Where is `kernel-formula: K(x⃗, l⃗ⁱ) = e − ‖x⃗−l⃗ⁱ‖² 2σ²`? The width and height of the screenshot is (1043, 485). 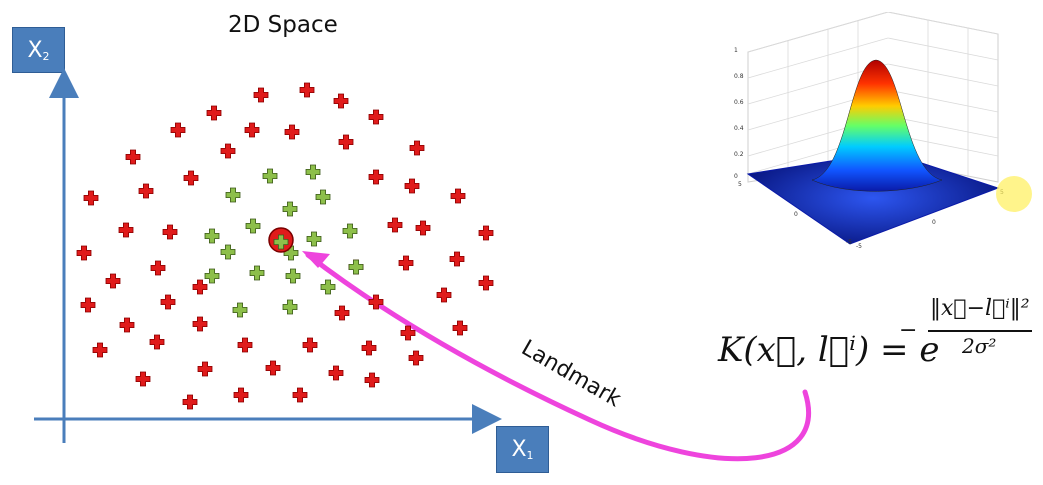
kernel-formula: K(x⃗, l⃗ⁱ) = e − ‖x⃗−l⃗ⁱ‖² 2σ² is located at coordinates (880, 345).